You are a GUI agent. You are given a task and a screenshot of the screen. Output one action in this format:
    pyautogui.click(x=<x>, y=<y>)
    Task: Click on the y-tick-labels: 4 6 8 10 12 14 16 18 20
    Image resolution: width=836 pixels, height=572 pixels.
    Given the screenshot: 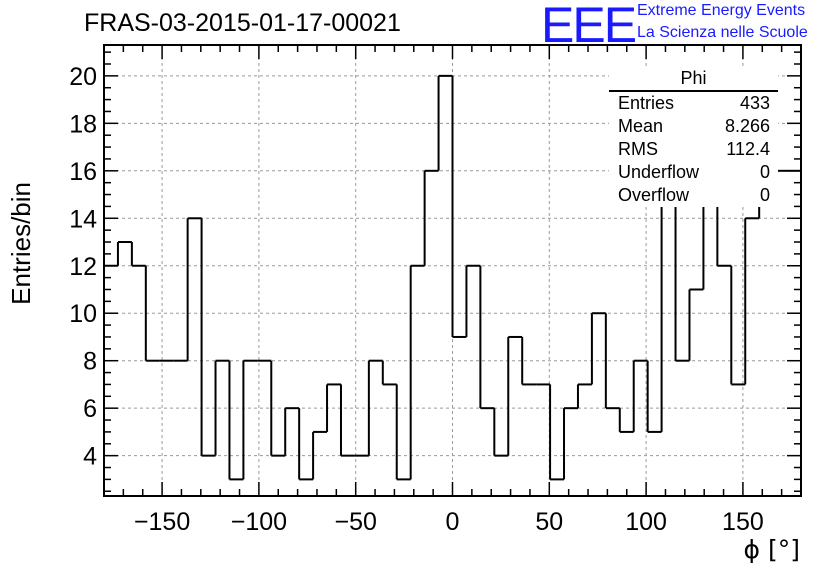 What is the action you would take?
    pyautogui.click(x=83, y=267)
    